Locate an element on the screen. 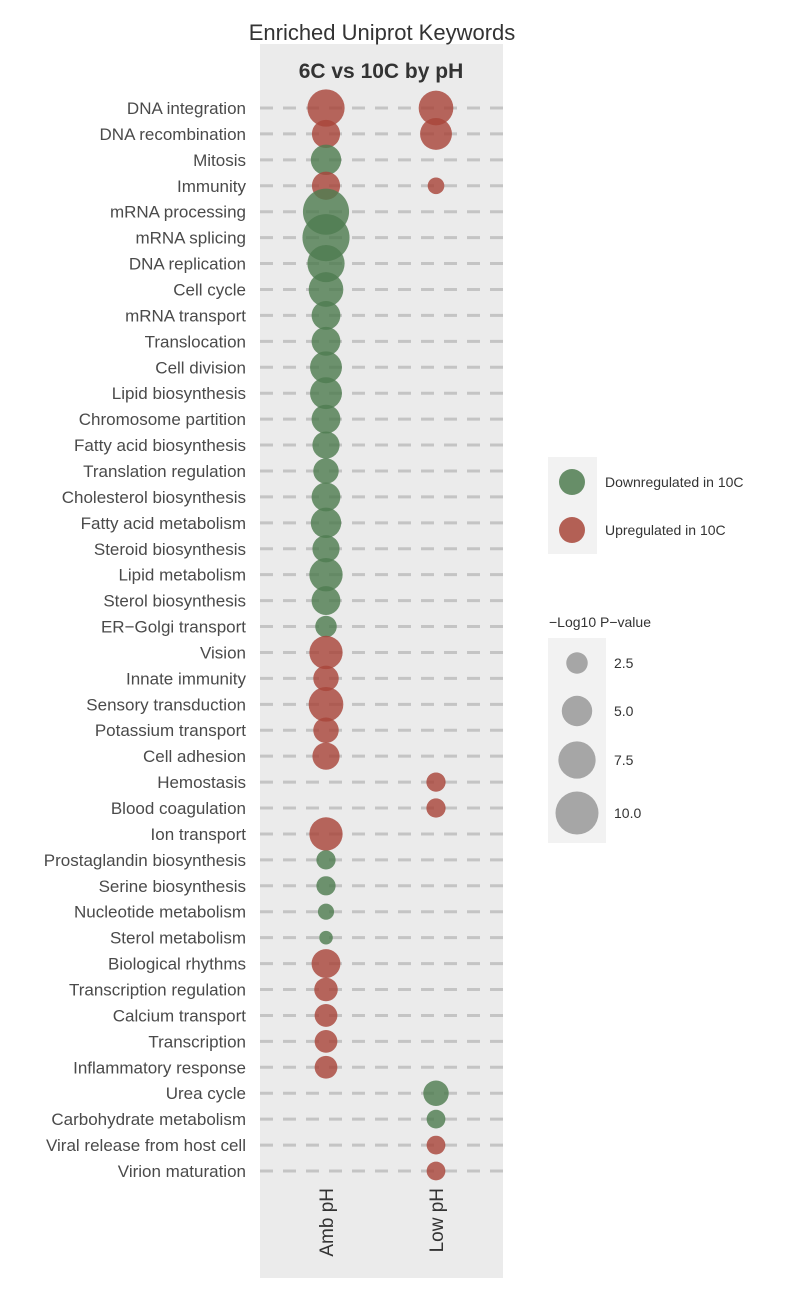 This screenshot has height=1300, width=800. size-legend-label: 5.0 is located at coordinates (624, 711).